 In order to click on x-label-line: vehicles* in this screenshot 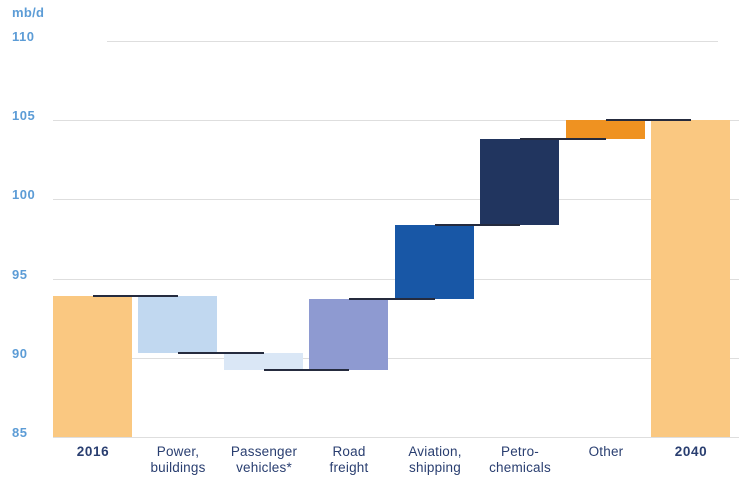, I will do `click(264, 467)`.